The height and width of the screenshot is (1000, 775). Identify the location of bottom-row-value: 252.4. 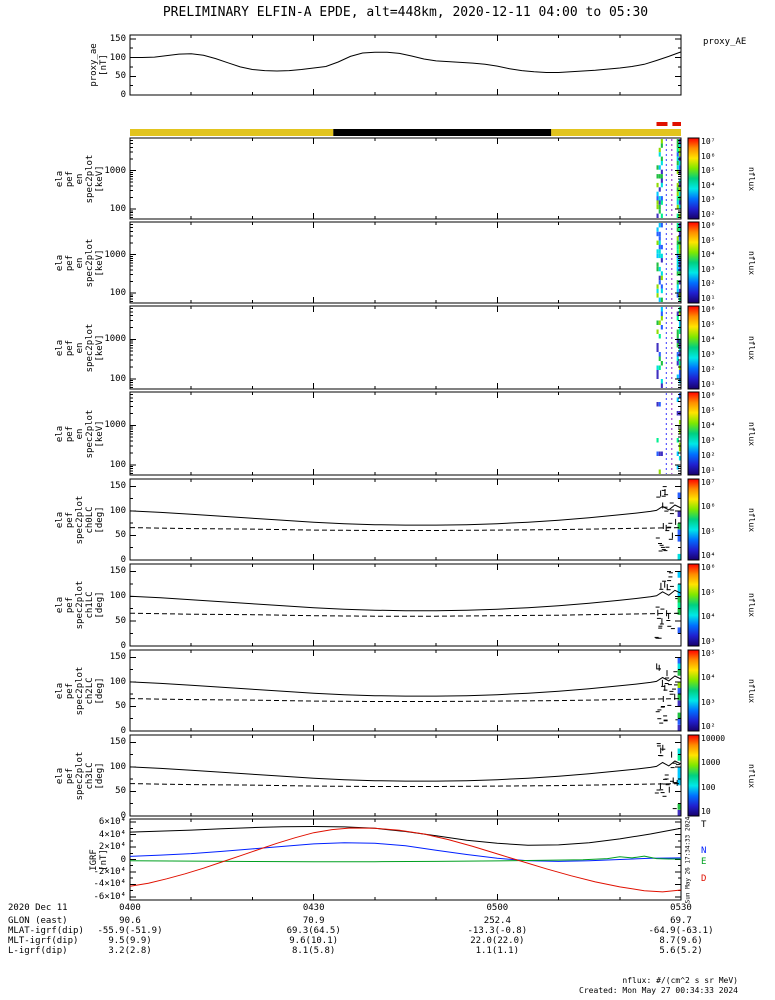
(497, 921).